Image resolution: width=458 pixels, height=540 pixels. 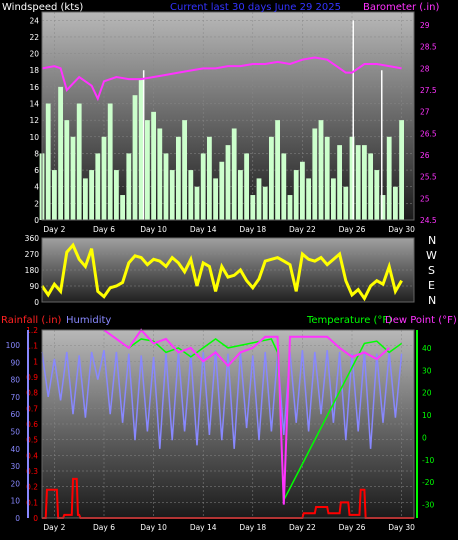 I want to click on direction-panel-frame, so click(x=228, y=270).